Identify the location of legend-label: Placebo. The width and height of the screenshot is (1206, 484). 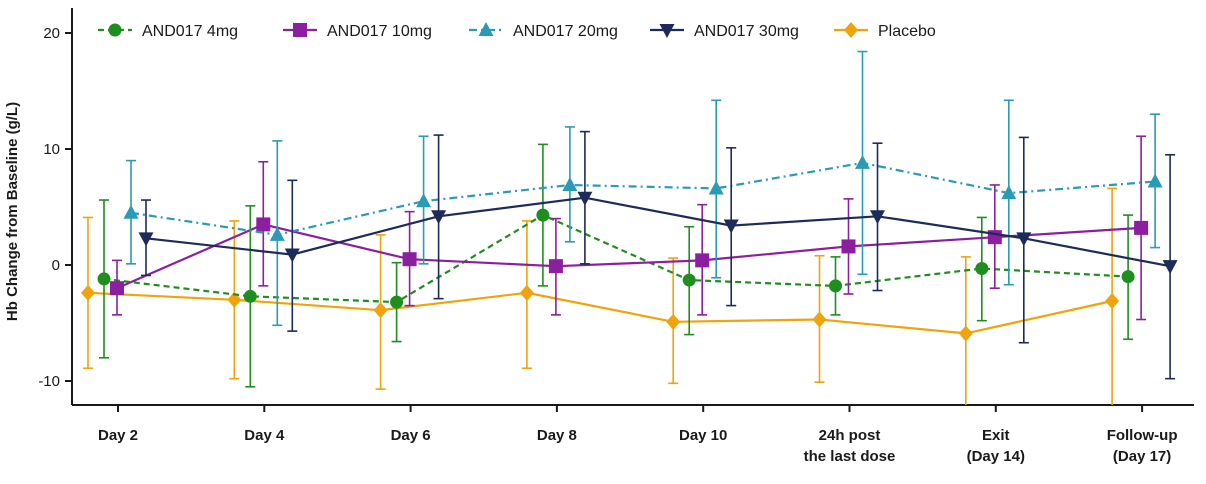
(907, 31).